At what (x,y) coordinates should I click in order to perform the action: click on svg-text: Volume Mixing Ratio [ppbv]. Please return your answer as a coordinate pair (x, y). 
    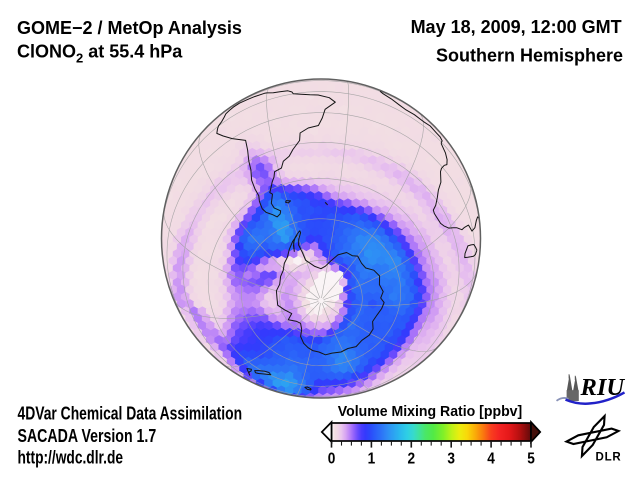
    Looking at the image, I should click on (430, 412).